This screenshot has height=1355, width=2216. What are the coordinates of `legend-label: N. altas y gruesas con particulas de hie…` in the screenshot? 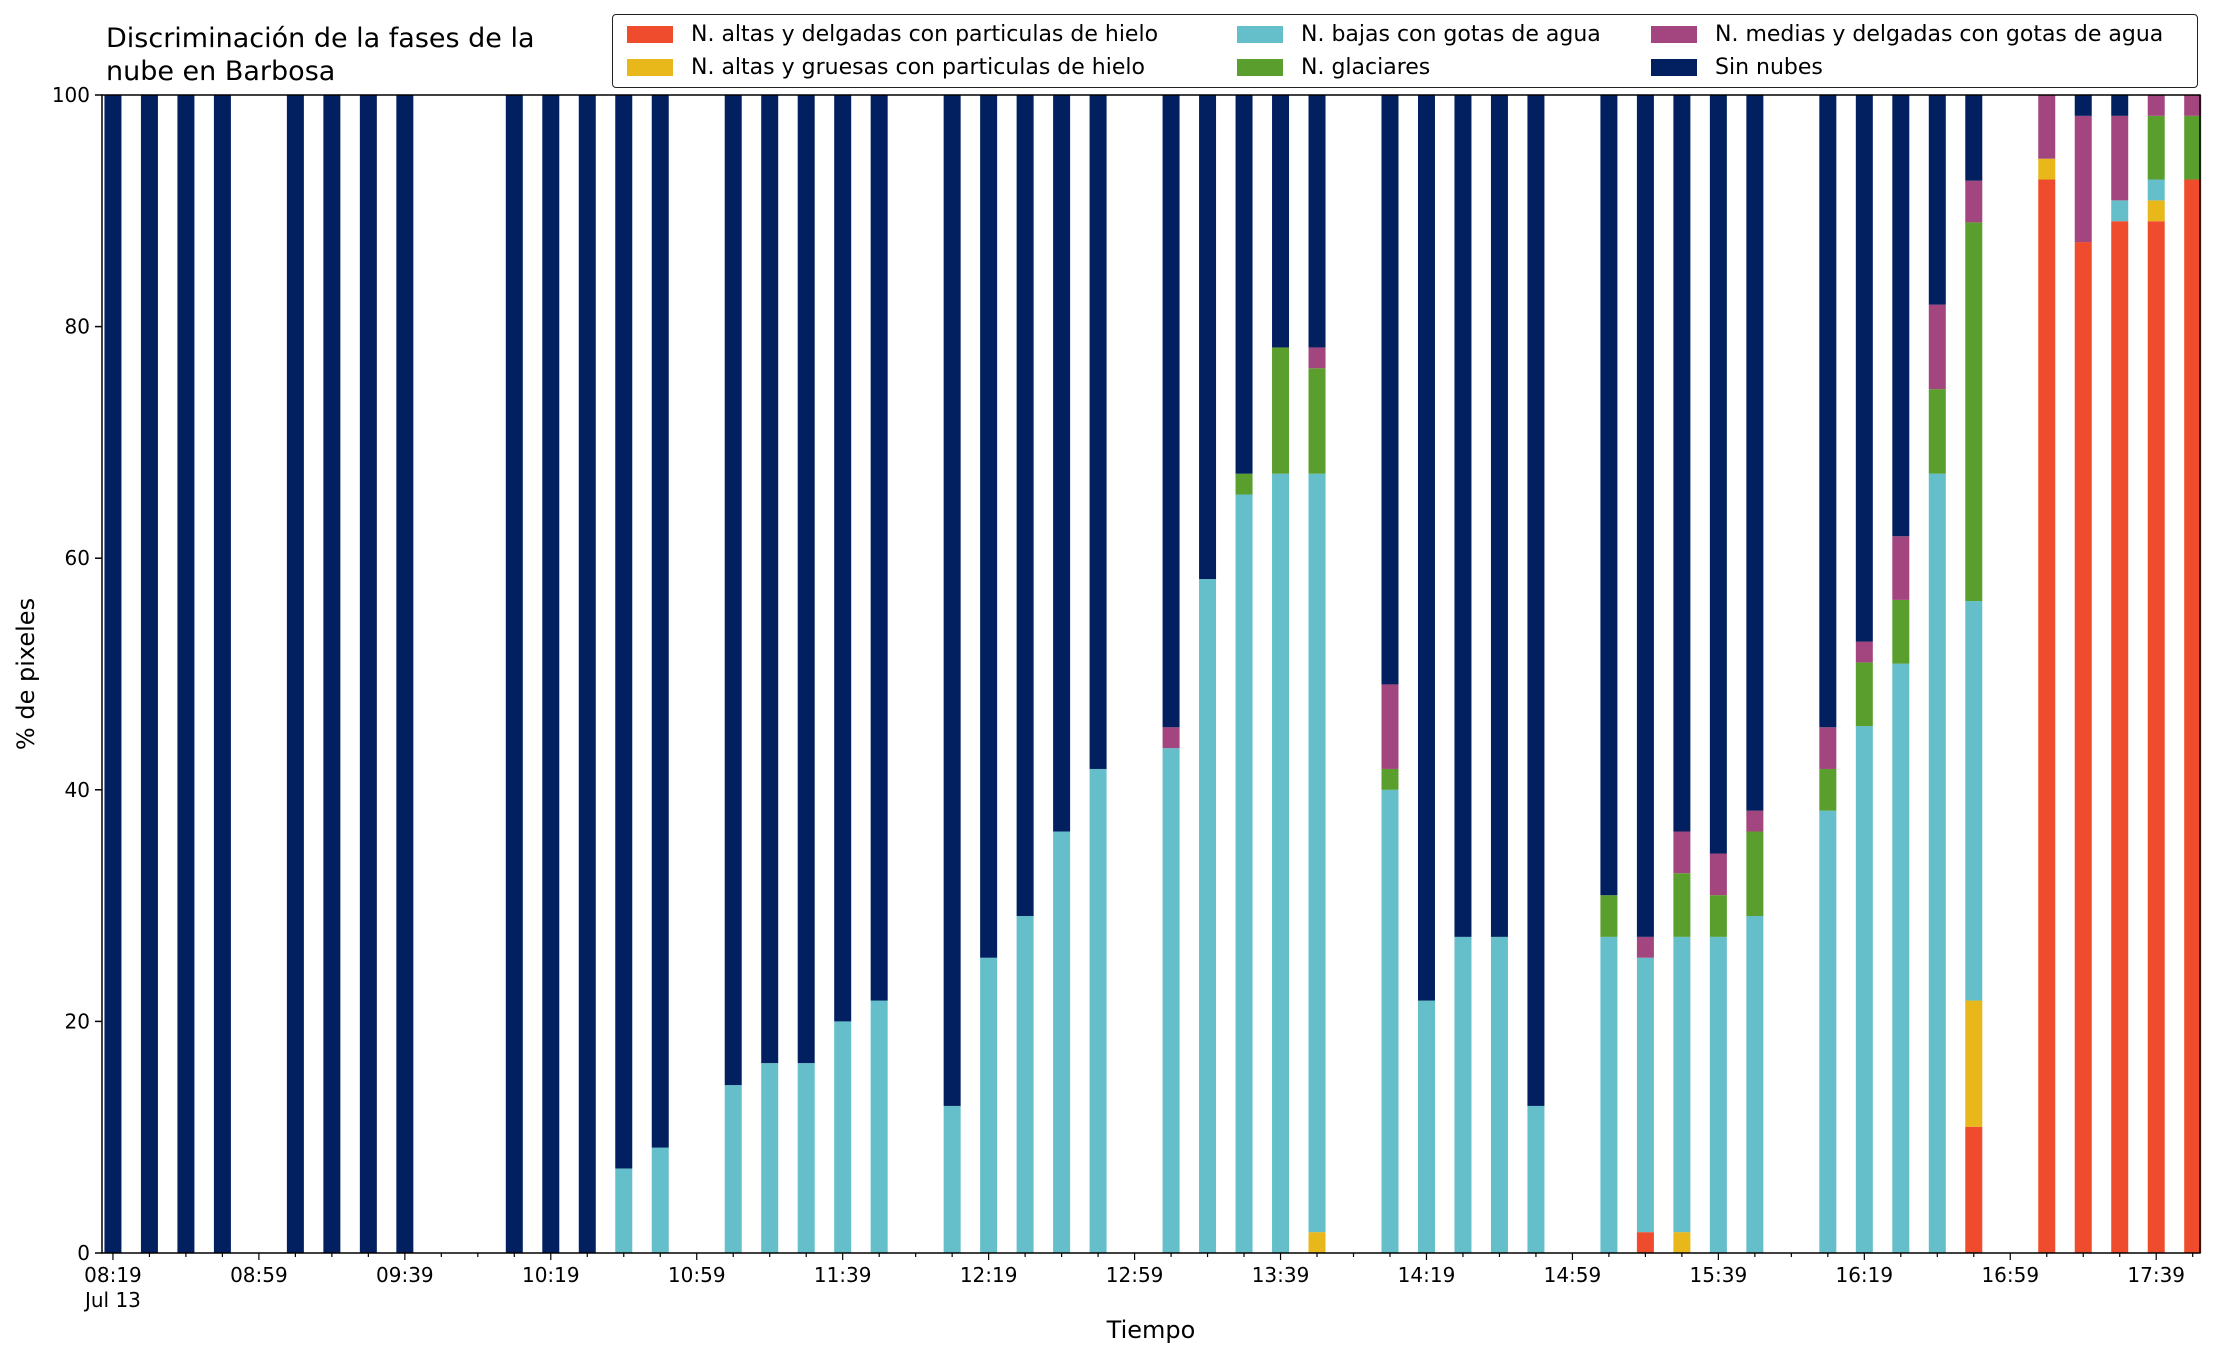 It's located at (918, 67).